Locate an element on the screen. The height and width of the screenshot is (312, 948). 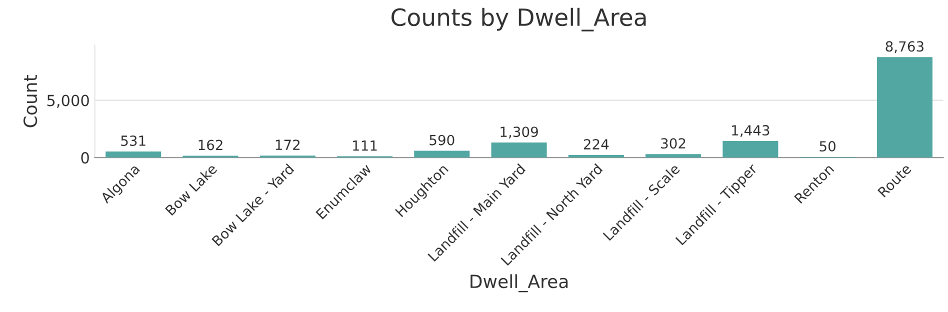
y-tick-label: 5,000 is located at coordinates (68, 101).